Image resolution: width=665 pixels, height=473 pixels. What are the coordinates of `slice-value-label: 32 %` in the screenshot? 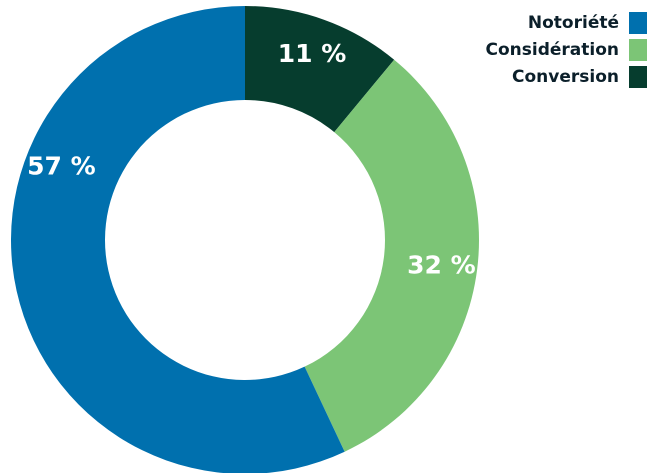 It's located at (441, 264).